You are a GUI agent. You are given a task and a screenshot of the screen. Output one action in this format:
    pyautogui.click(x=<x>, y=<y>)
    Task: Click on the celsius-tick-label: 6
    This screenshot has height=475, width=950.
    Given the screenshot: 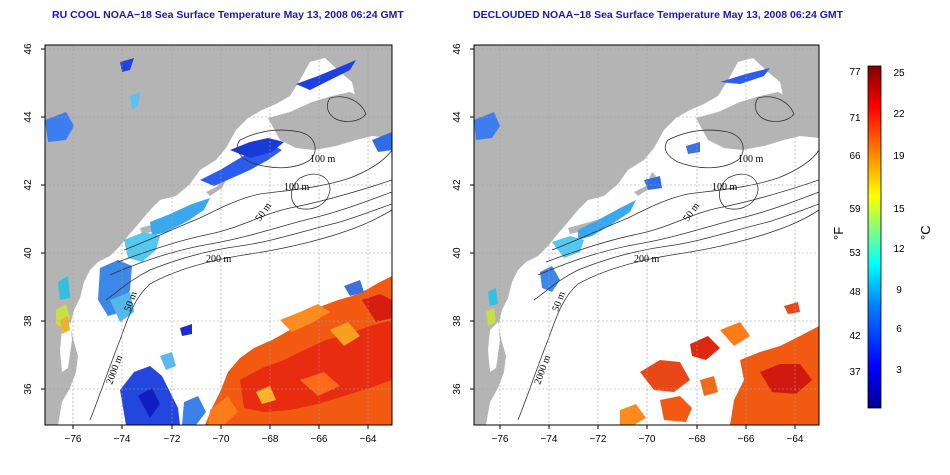 What is the action you would take?
    pyautogui.click(x=899, y=329)
    